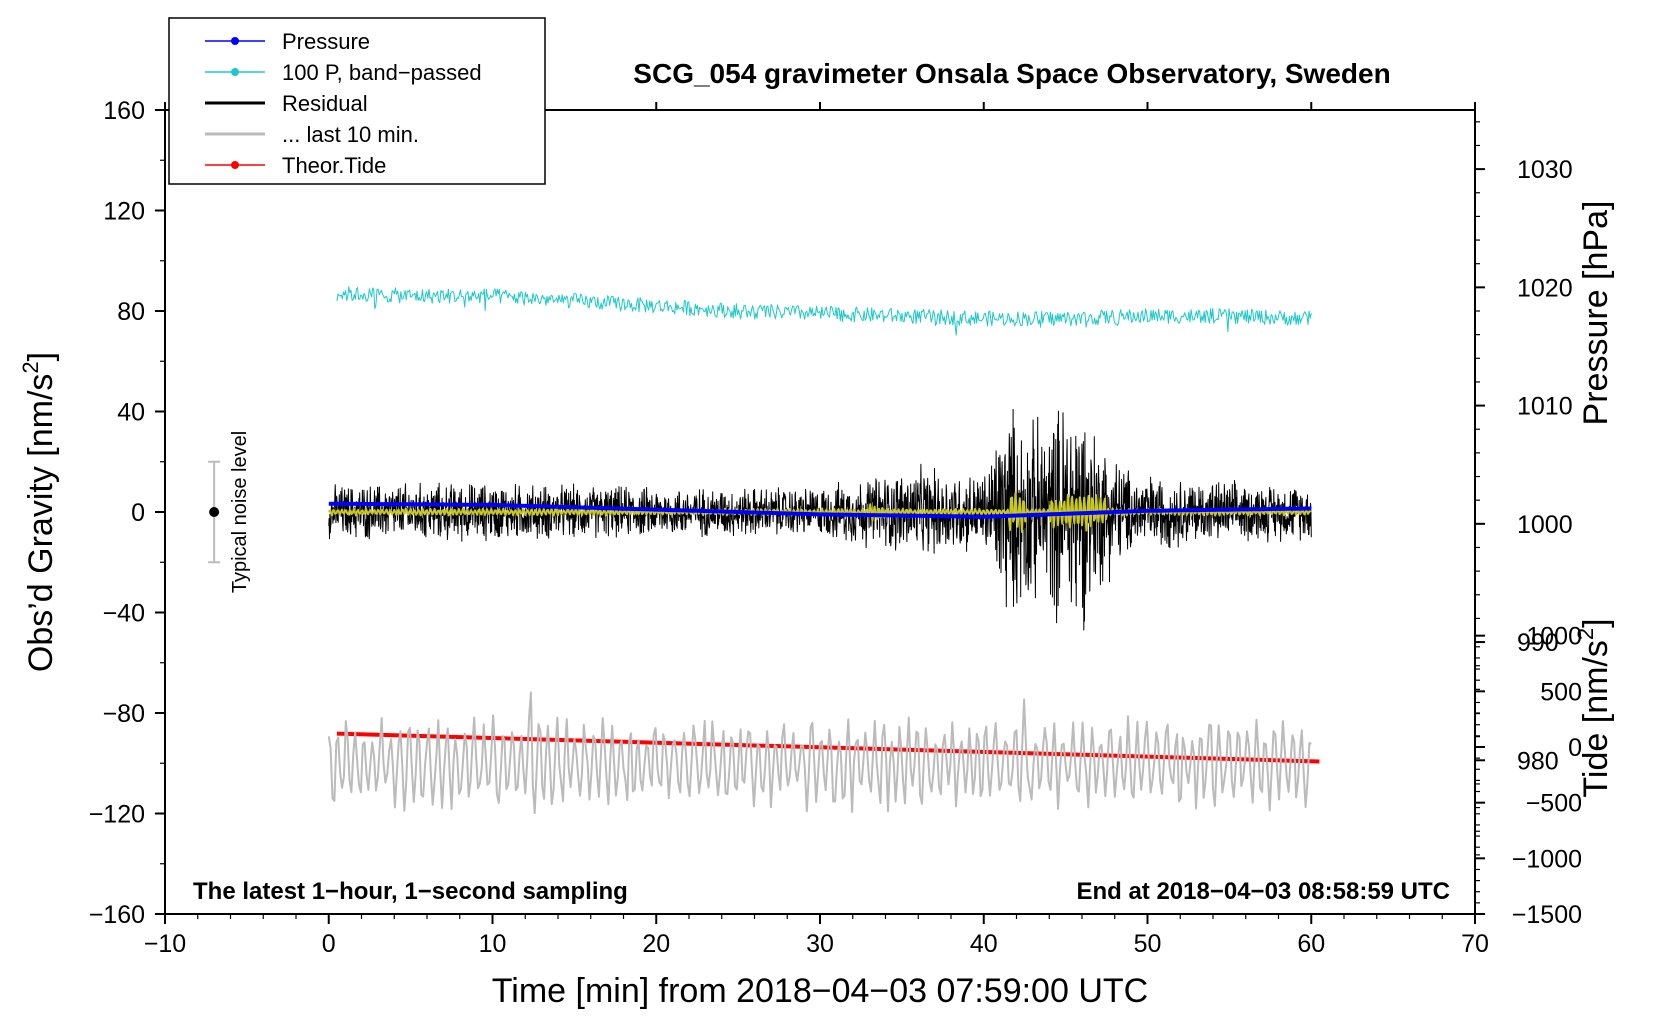  What do you see at coordinates (325, 103) in the screenshot?
I see `legend-label: Residual` at bounding box center [325, 103].